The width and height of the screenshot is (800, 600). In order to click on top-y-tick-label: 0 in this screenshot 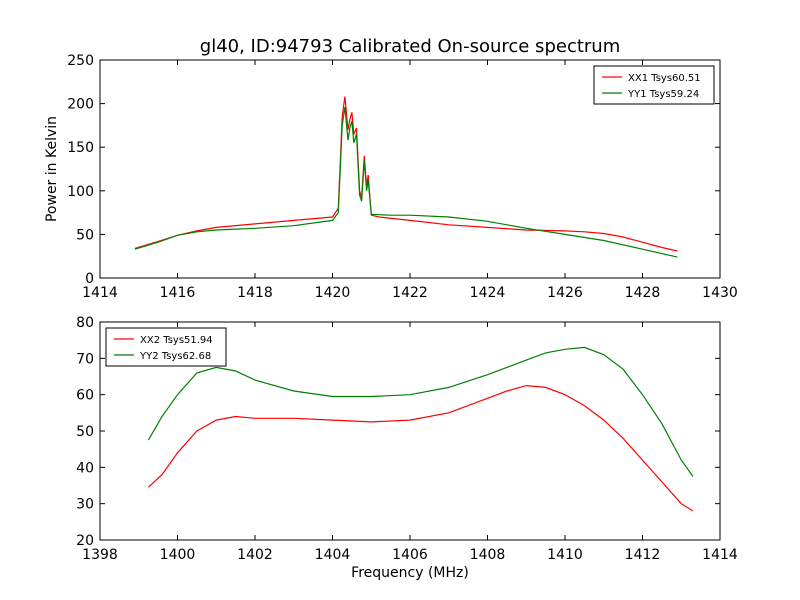, I will do `click(89, 279)`.